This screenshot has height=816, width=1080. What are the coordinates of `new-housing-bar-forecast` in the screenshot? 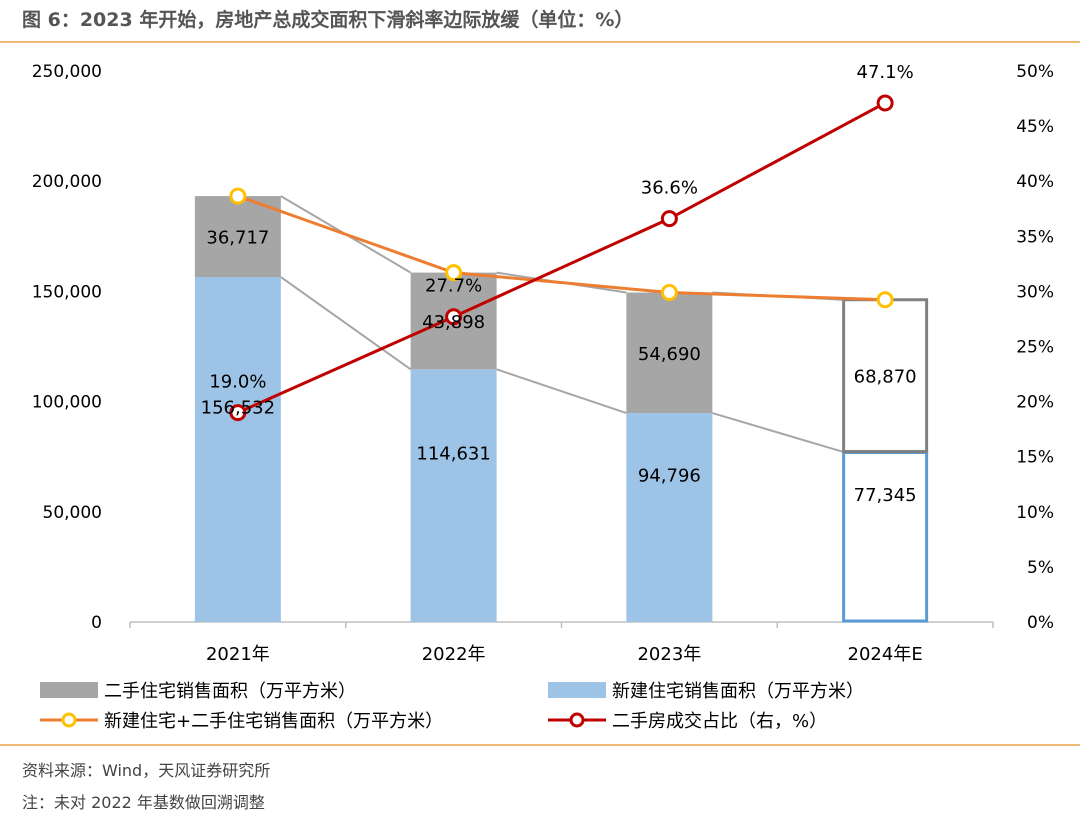 It's located at (885, 537).